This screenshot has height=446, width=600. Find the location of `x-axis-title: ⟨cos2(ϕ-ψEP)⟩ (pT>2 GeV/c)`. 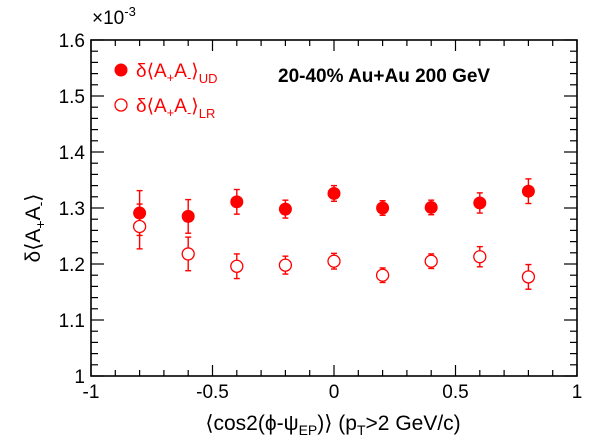

x-axis-title: ⟨cos2(ϕ-ψEP)⟩ (pT>2 GeV/c) is located at coordinates (332, 425).